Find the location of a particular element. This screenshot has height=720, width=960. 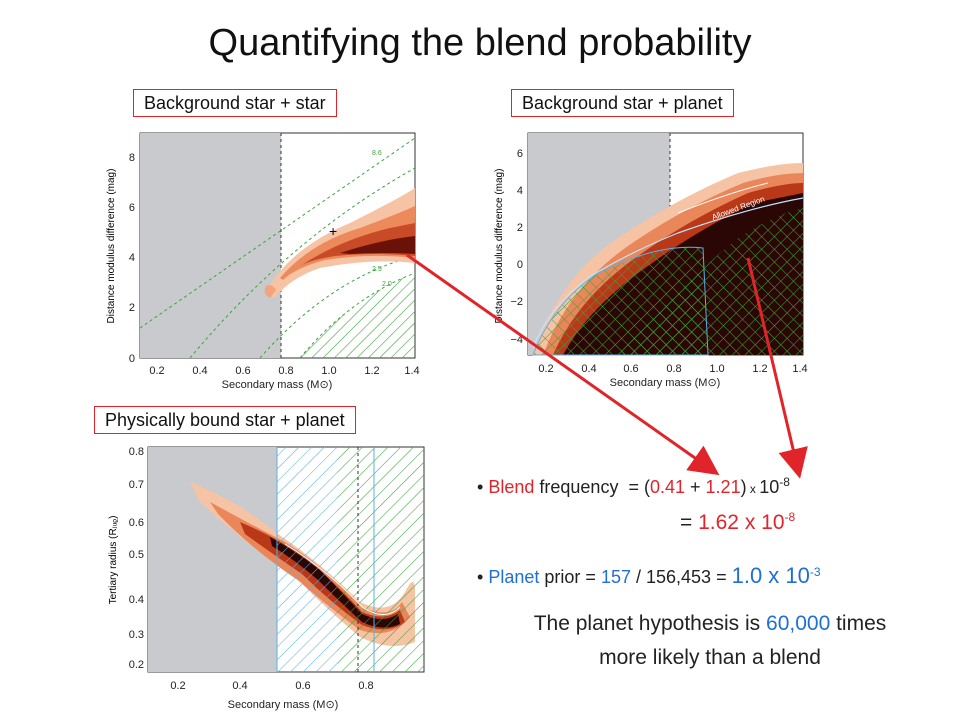

label-star-planet: Background star + planet is located at coordinates (622, 103).